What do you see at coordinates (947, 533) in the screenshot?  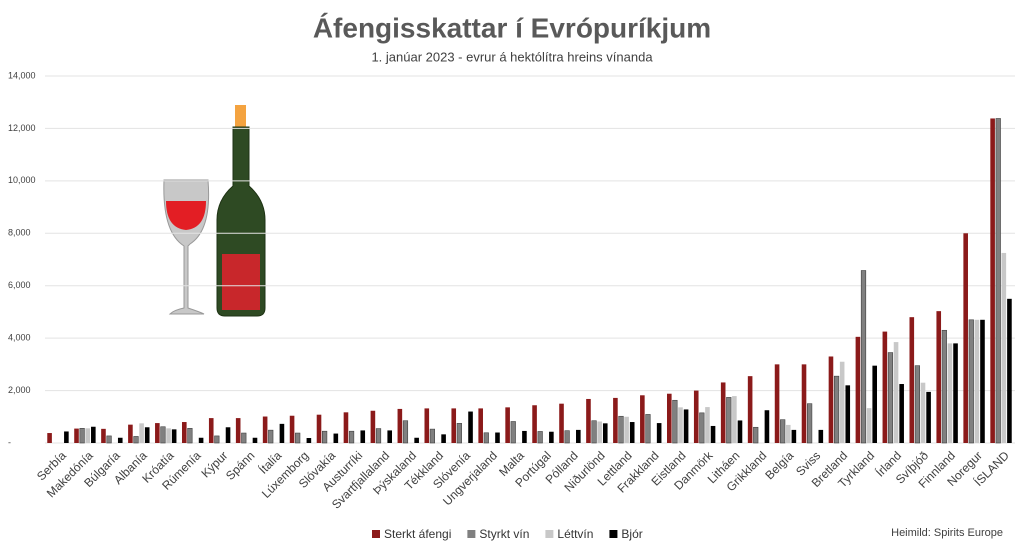 I see `source: Heimild: Spirits Europe` at bounding box center [947, 533].